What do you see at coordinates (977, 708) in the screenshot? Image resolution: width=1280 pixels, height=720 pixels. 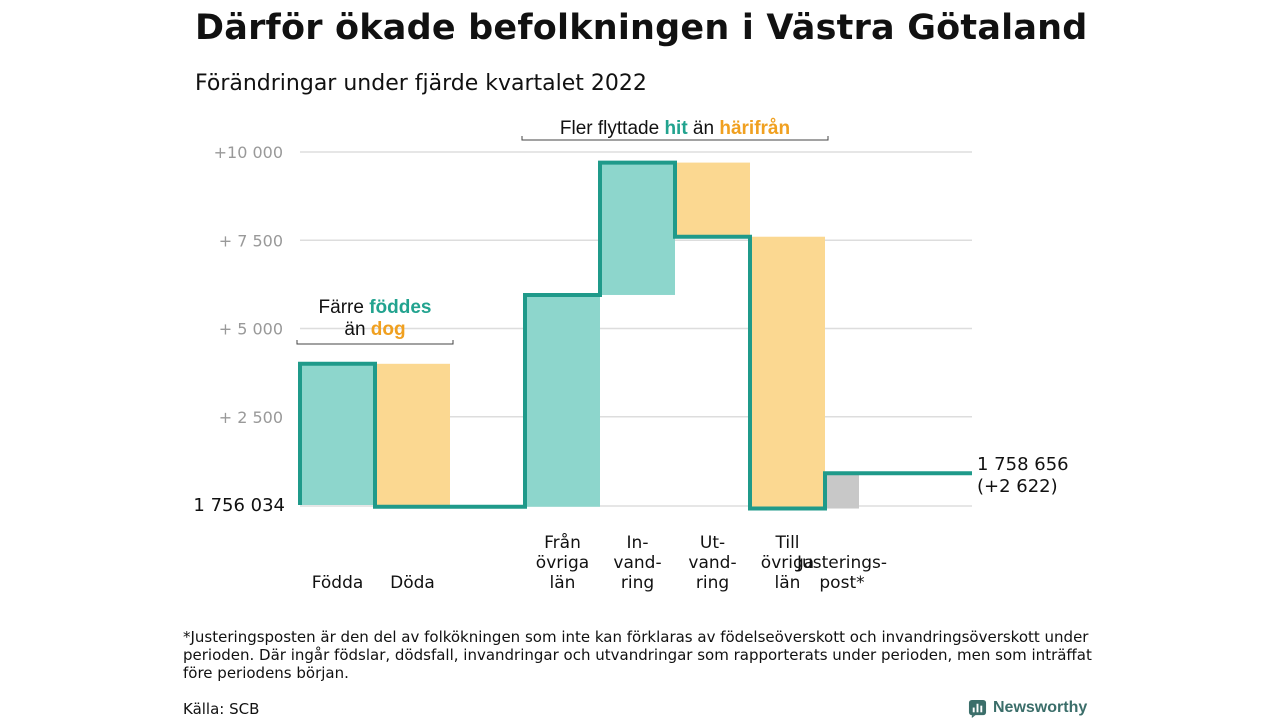 I see `newsworthy-icon` at bounding box center [977, 708].